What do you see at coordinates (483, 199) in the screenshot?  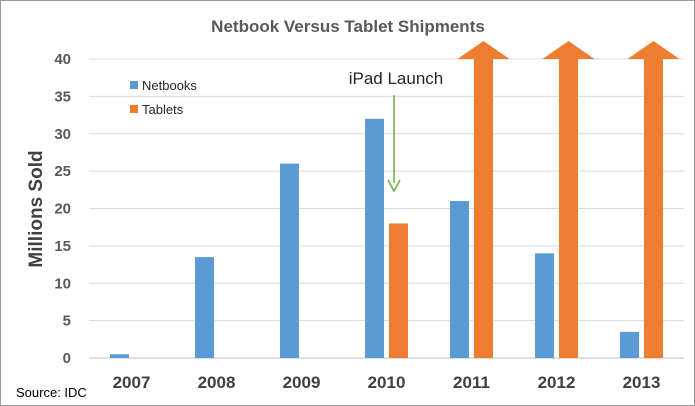 I see `bar-tablets-2011-arrow` at bounding box center [483, 199].